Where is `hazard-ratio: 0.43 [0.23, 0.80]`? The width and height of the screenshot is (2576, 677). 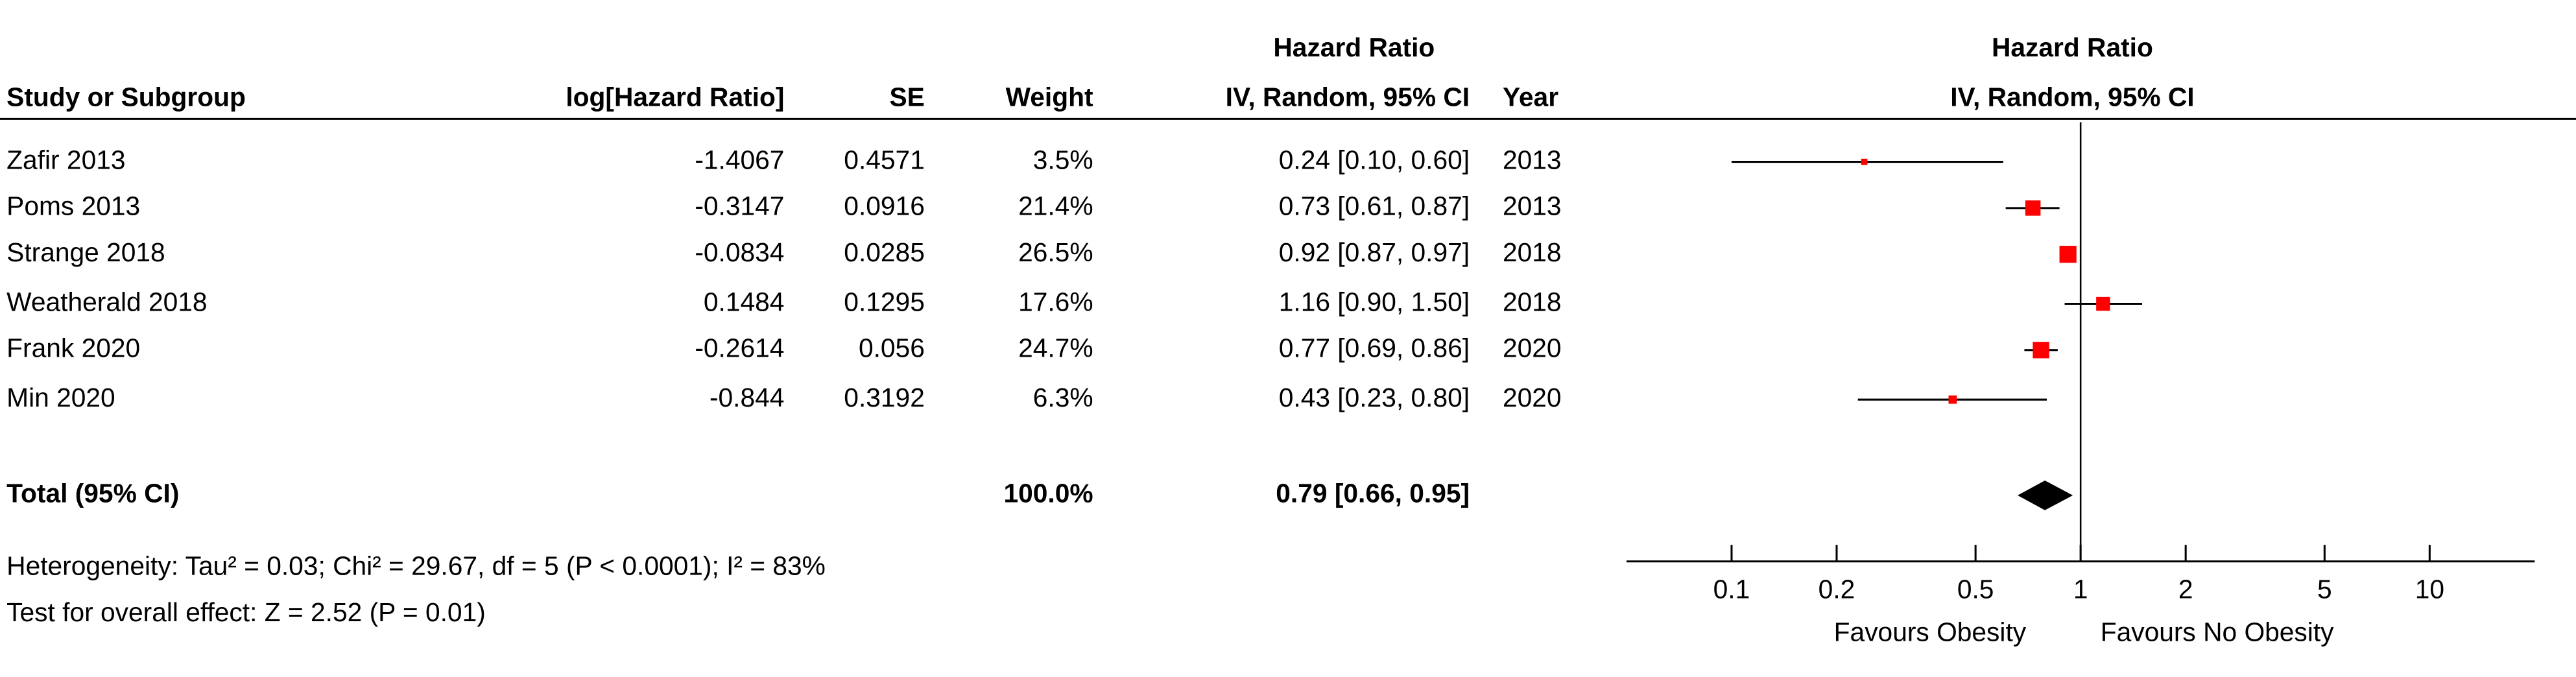
hazard-ratio: 0.43 [0.23, 0.80] is located at coordinates (1374, 397).